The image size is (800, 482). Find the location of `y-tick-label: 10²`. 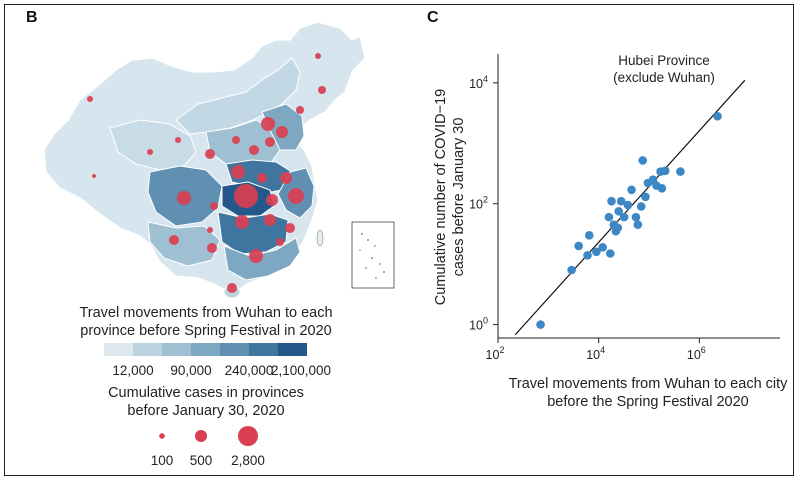

y-tick-label: 10² is located at coordinates (478, 203).